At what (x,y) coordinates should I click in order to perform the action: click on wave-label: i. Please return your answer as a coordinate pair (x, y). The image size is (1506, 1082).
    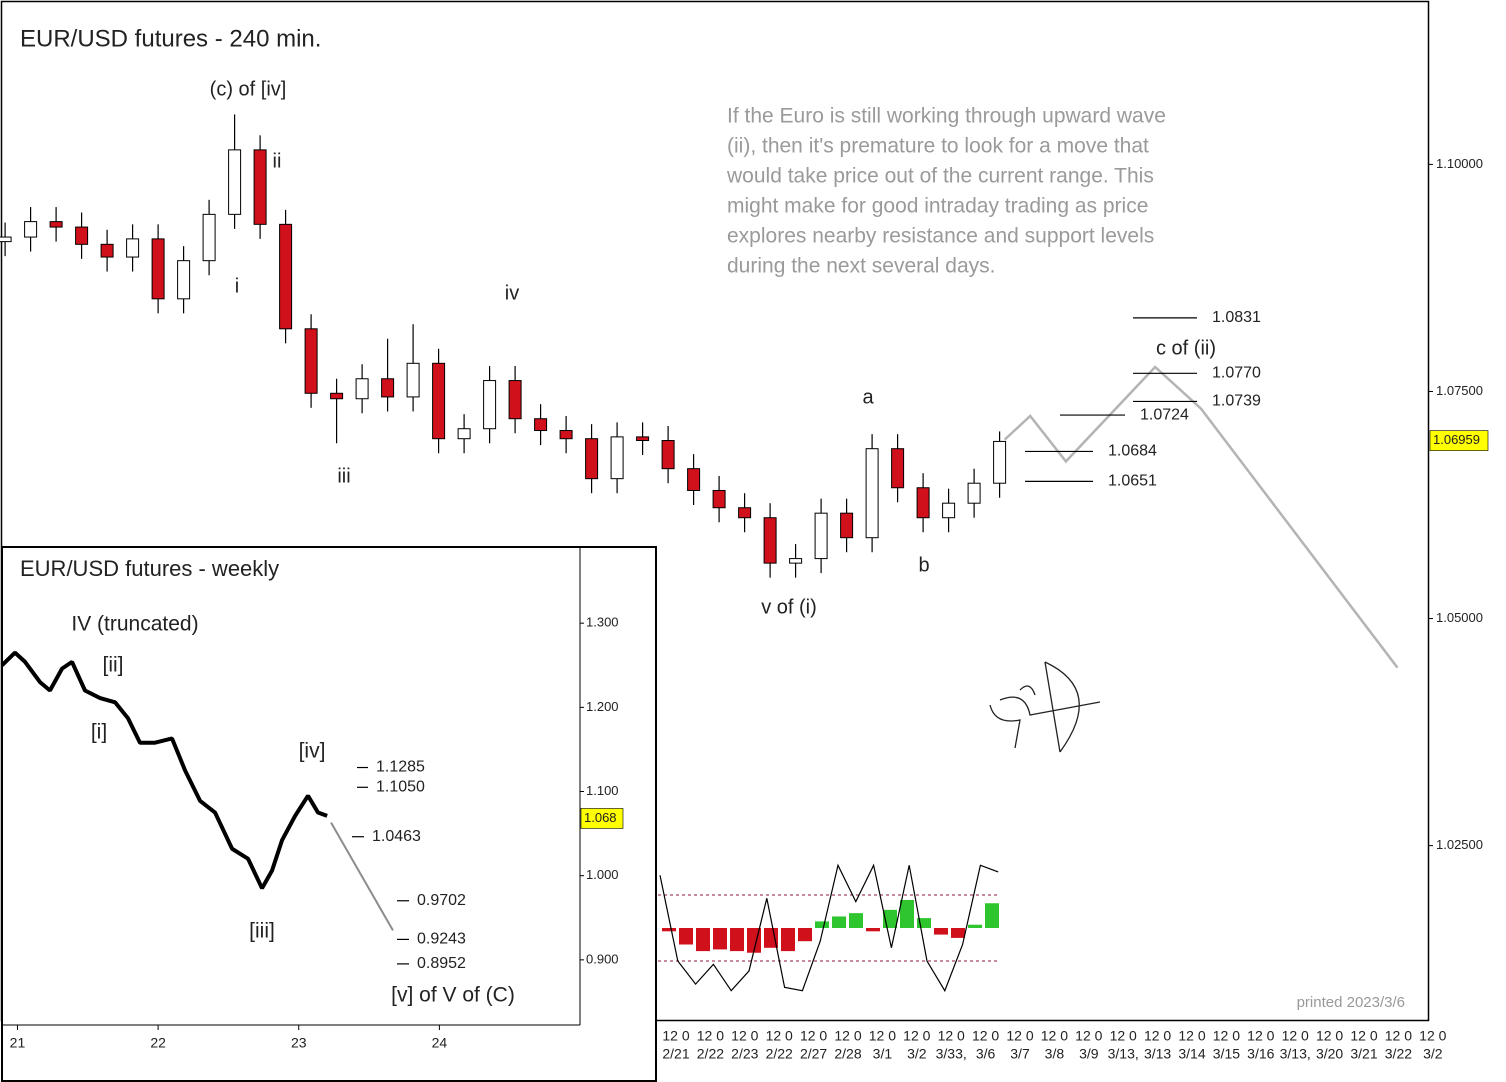
    Looking at the image, I should click on (237, 286).